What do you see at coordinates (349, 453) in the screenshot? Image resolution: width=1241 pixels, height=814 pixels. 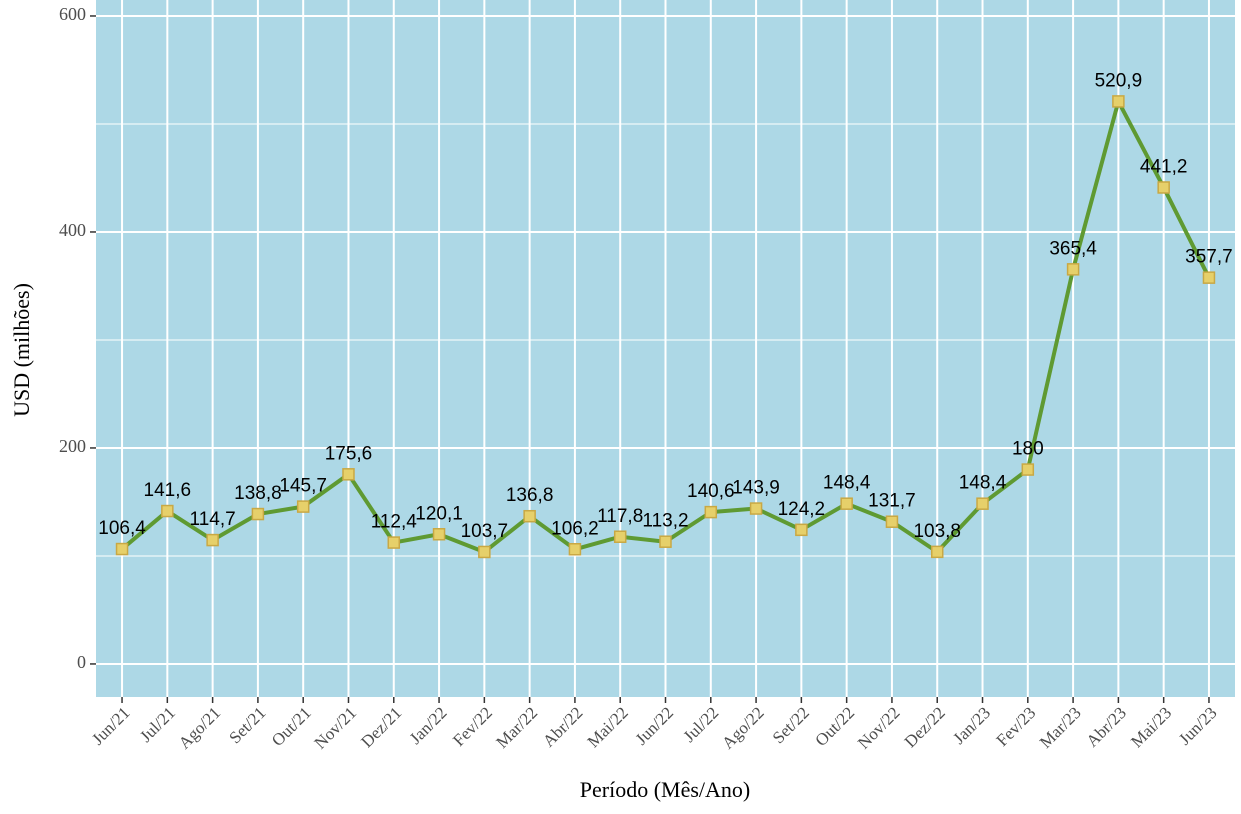 I see `data-label: 175,6` at bounding box center [349, 453].